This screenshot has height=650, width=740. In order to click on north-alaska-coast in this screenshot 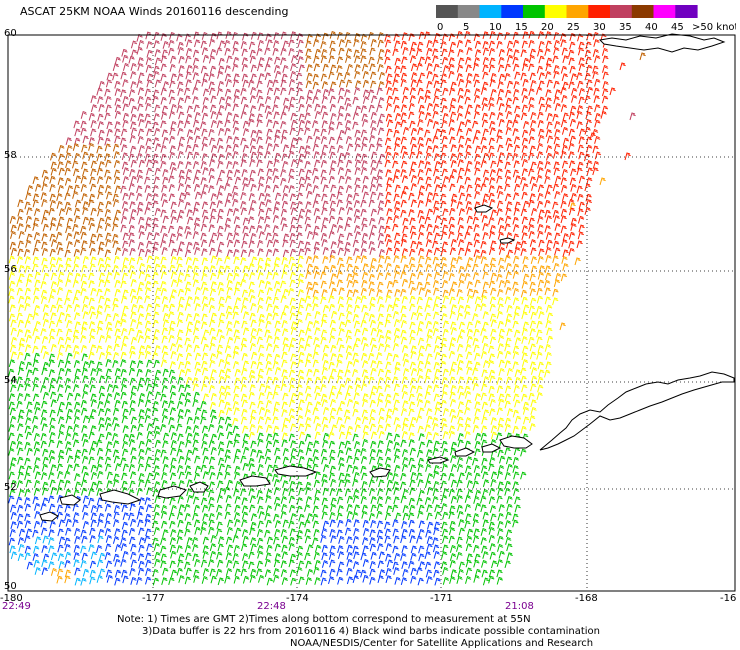, I will do `click(662, 43)`.